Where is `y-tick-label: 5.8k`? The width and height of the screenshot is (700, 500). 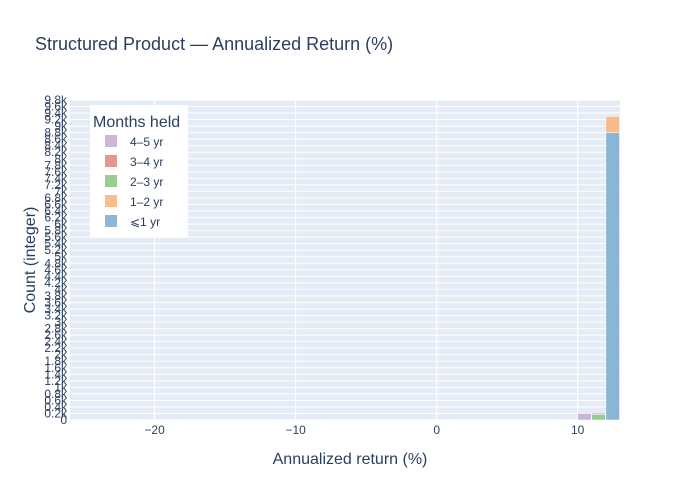 y-tick-label: 5.8k is located at coordinates (56, 231).